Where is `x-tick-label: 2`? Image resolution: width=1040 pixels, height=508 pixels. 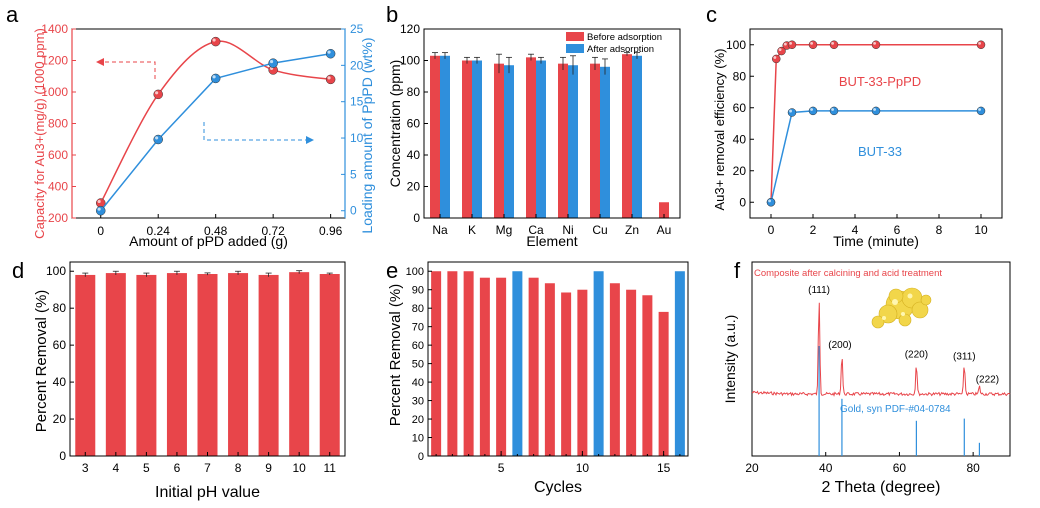
x-tick-label: 2 is located at coordinates (813, 230).